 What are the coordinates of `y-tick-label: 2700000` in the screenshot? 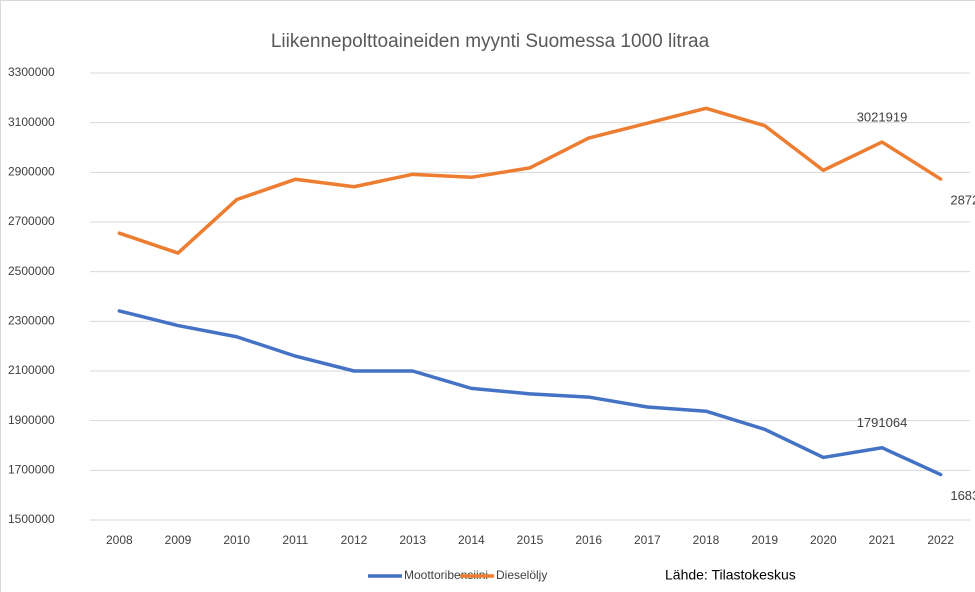 It's located at (31, 221).